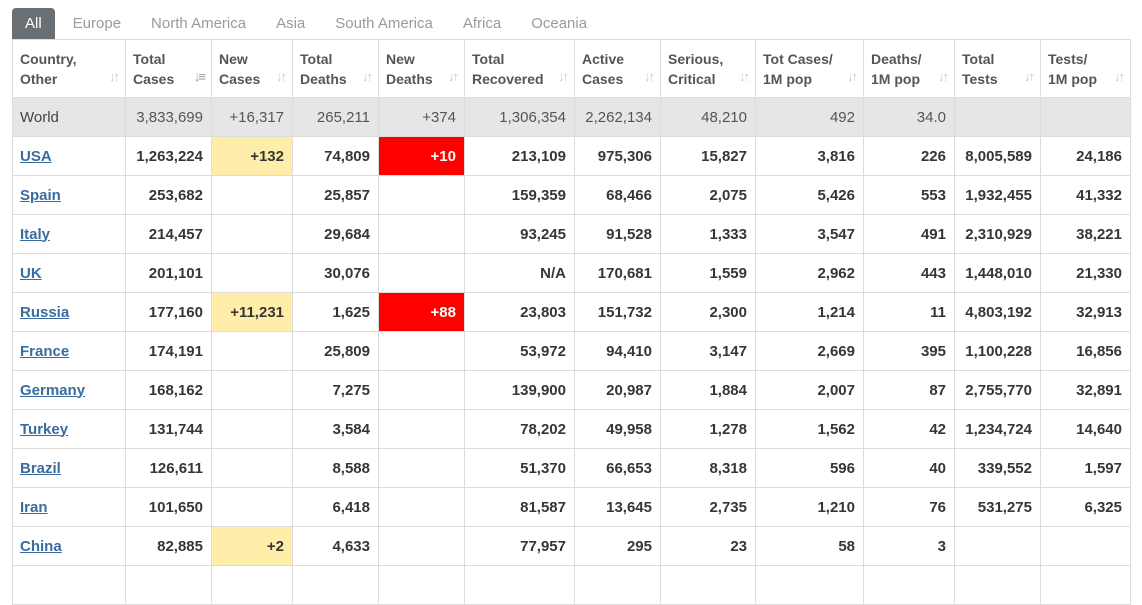 The height and width of the screenshot is (605, 1142). Describe the element at coordinates (559, 23) in the screenshot. I see `tab-oceania: Oceania` at that location.